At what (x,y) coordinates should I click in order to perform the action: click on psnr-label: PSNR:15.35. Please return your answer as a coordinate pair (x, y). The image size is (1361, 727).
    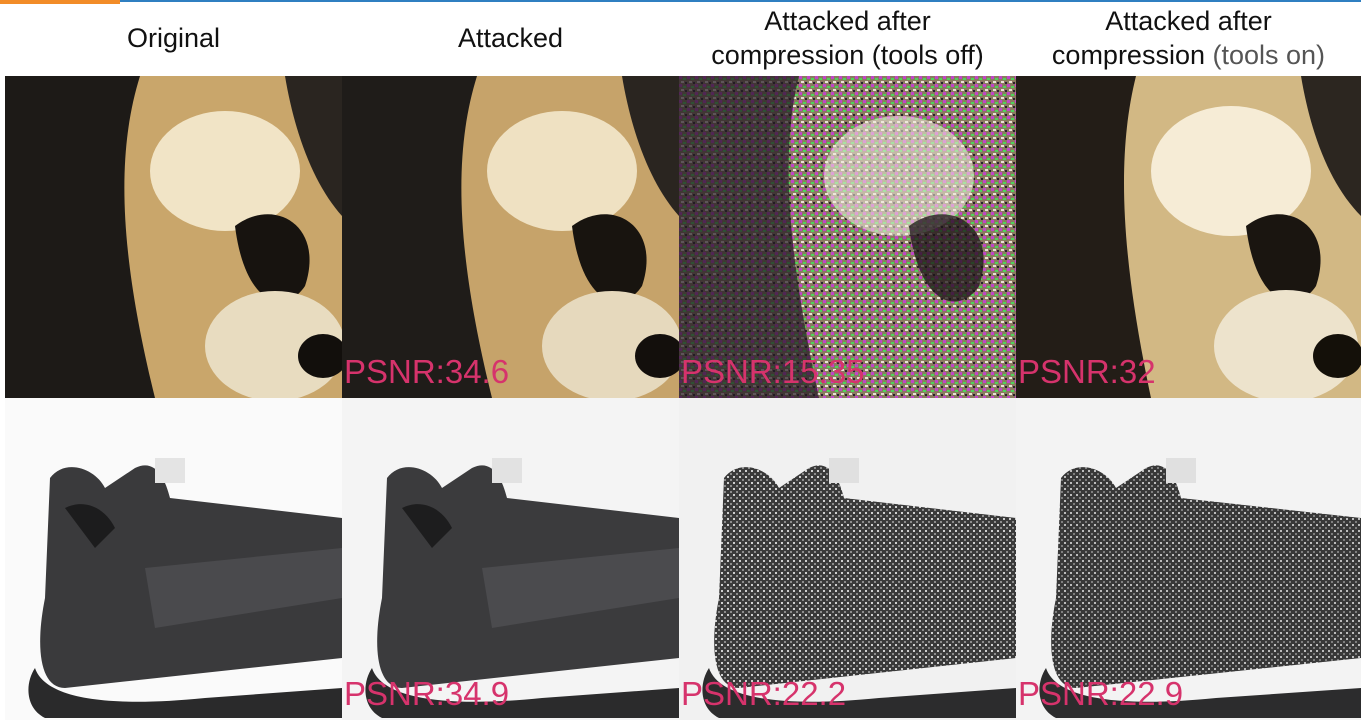
    Looking at the image, I should click on (773, 371).